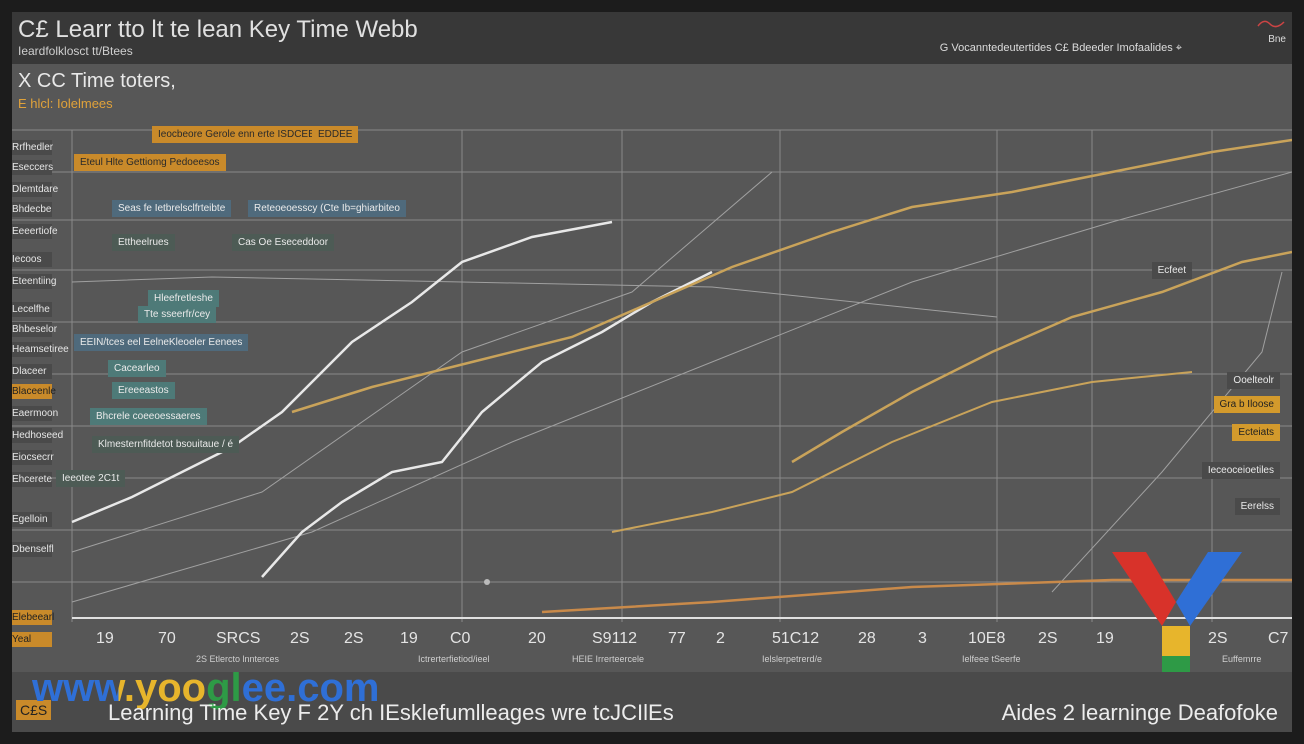 The width and height of the screenshot is (1304, 744). What do you see at coordinates (33, 147) in the screenshot?
I see `y-label: Rrfhedler` at bounding box center [33, 147].